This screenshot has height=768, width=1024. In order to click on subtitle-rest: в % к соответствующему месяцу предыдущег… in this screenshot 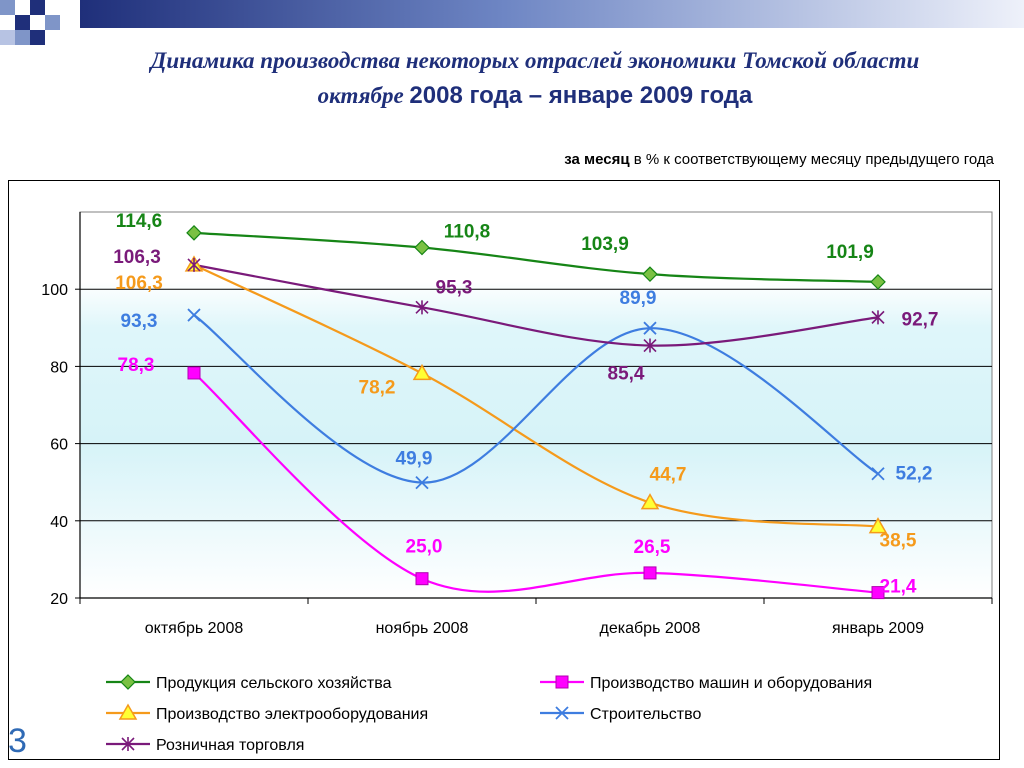, I will do `click(813, 159)`.